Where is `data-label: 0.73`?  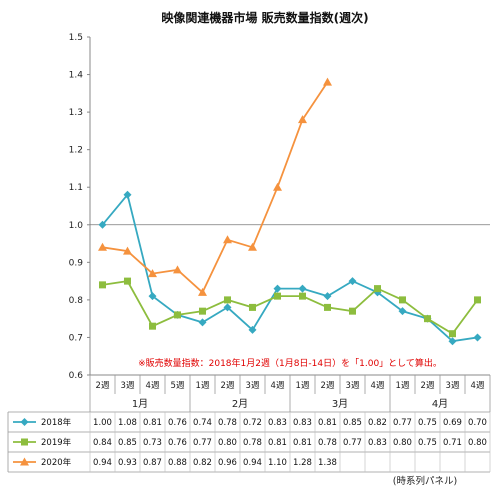
data-label: 0.73 is located at coordinates (152, 443).